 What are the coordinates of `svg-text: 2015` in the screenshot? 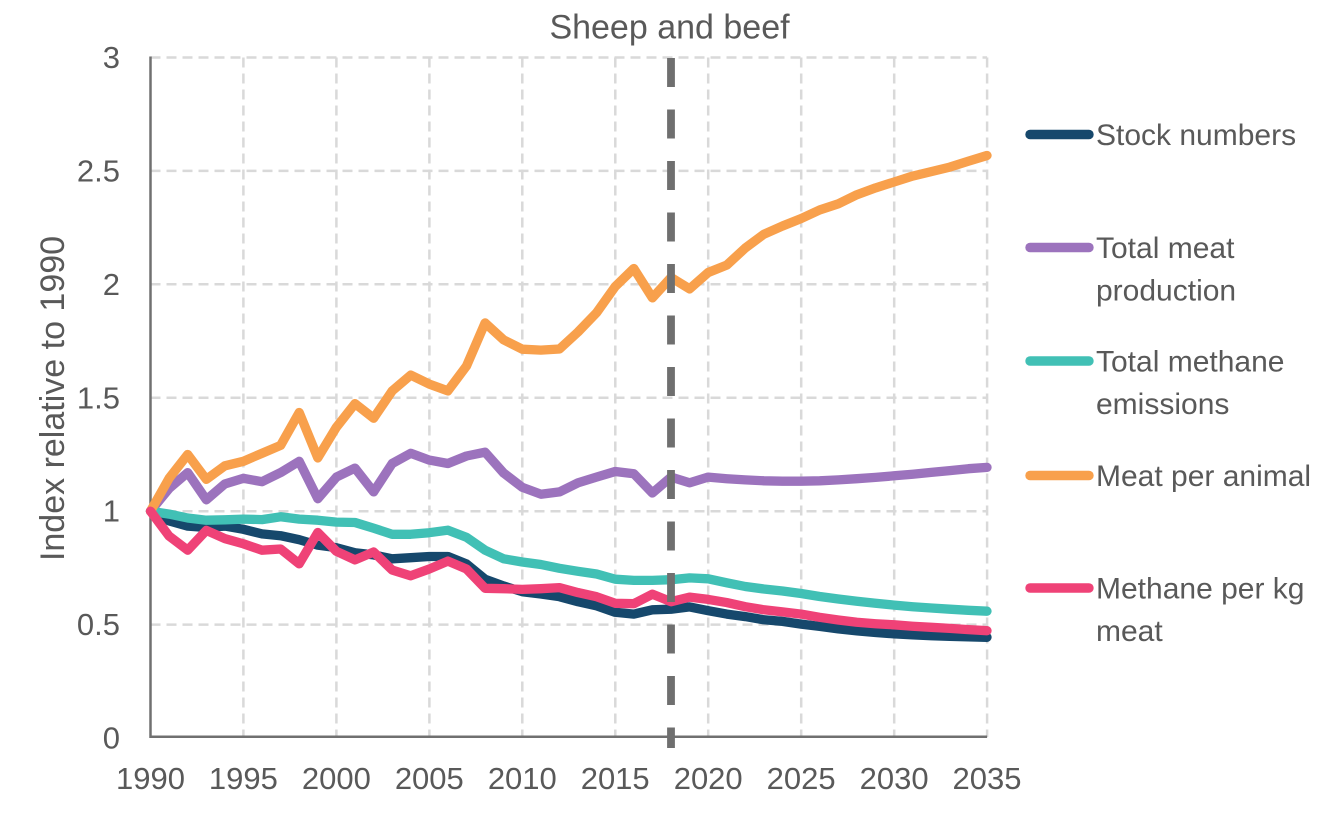 It's located at (615, 778).